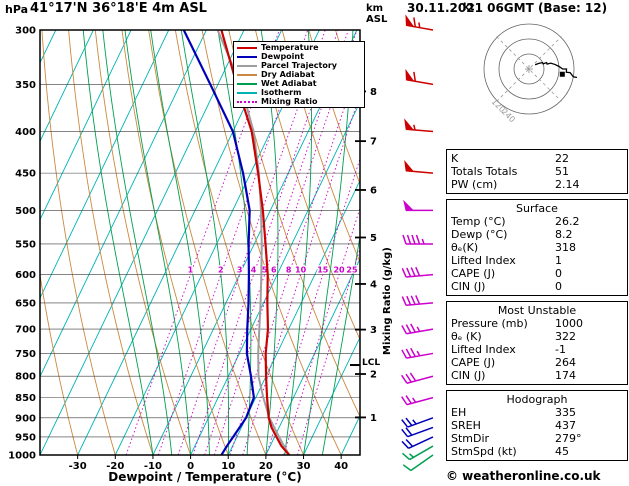  Describe the element at coordinates (560, 349) in the screenshot. I see `stats-row-value: -1` at that location.